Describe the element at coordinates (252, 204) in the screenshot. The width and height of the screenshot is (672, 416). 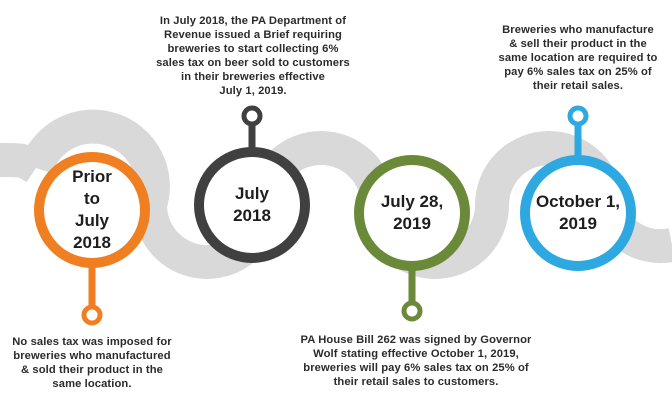
I see `milestone-label-july-2018: July 2018` at that location.